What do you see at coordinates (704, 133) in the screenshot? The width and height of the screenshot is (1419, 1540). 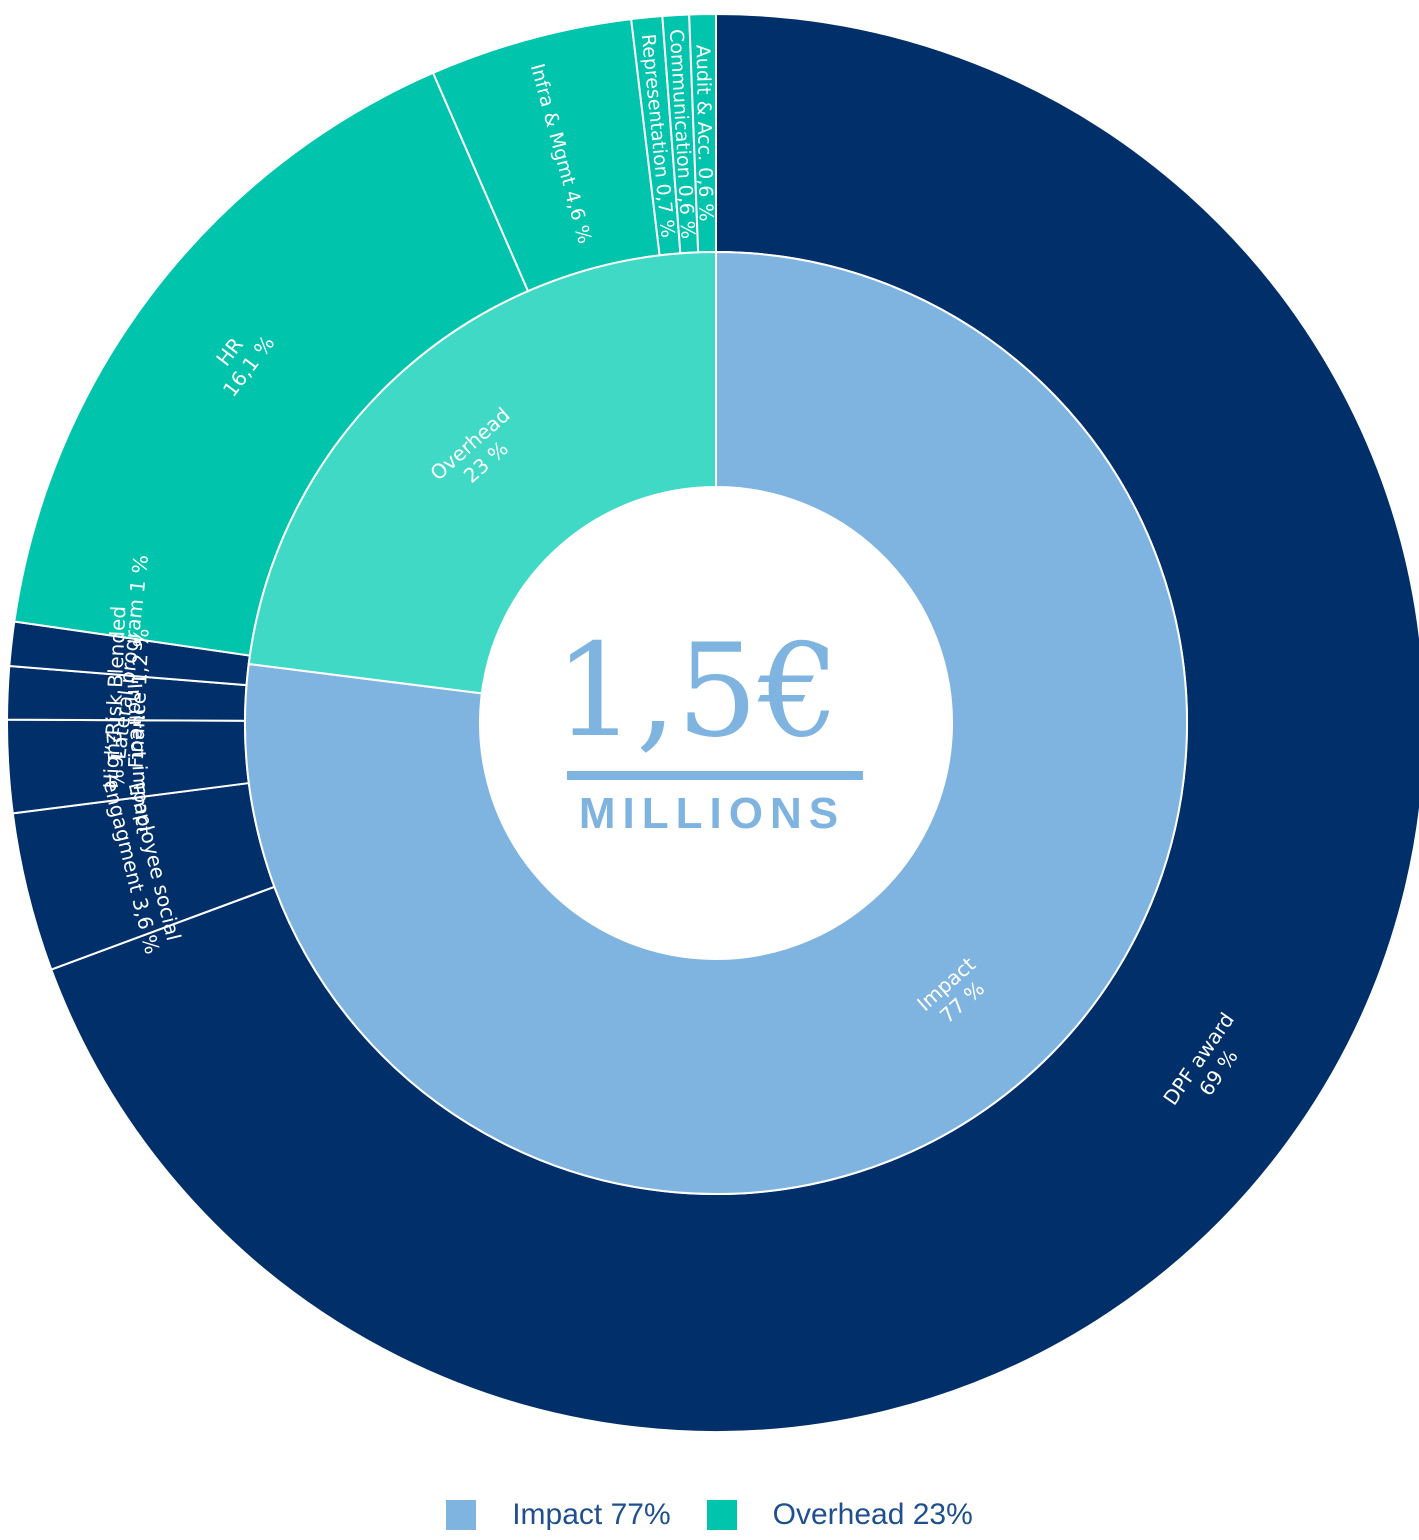 I see `outer-label-audit-acc: Audit & Acc. 0,6 %` at bounding box center [704, 133].